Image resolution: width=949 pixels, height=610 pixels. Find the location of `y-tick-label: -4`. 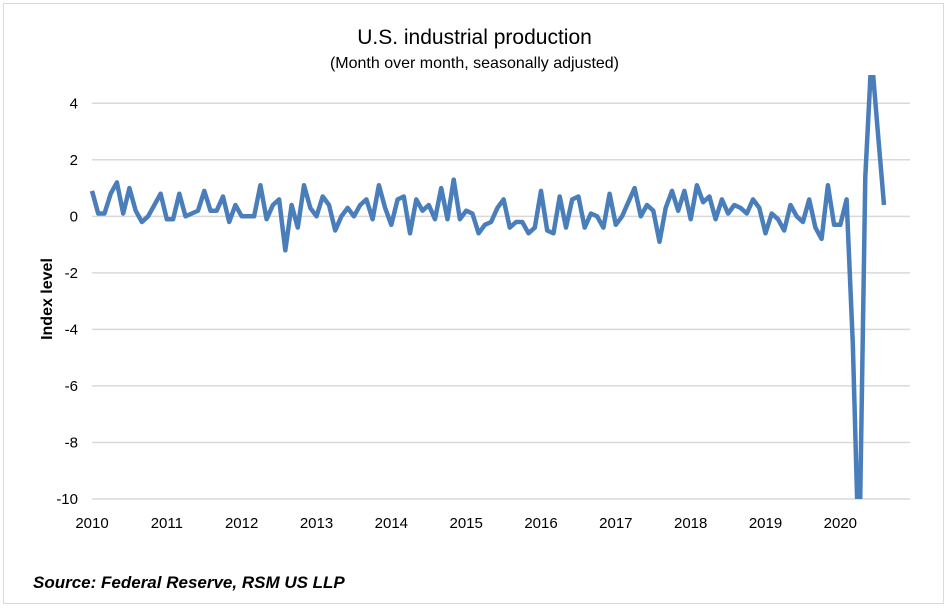

y-tick-label: -4 is located at coordinates (71, 329).